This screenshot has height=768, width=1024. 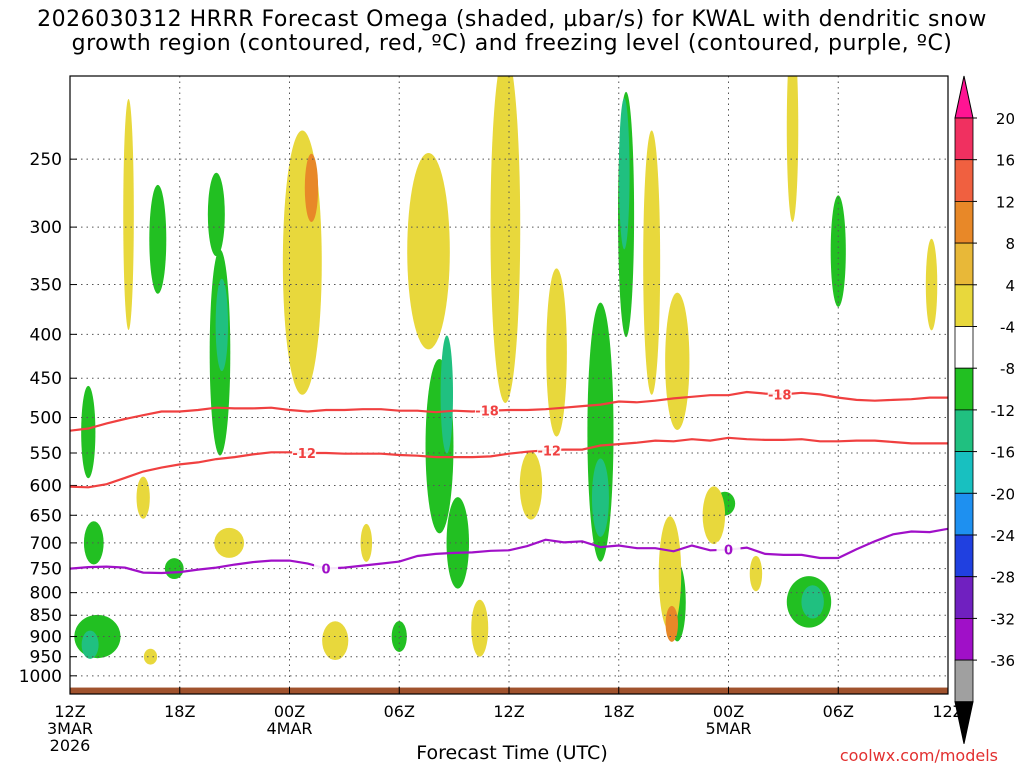 I want to click on omega-up-hour40-core, so click(x=812, y=602).